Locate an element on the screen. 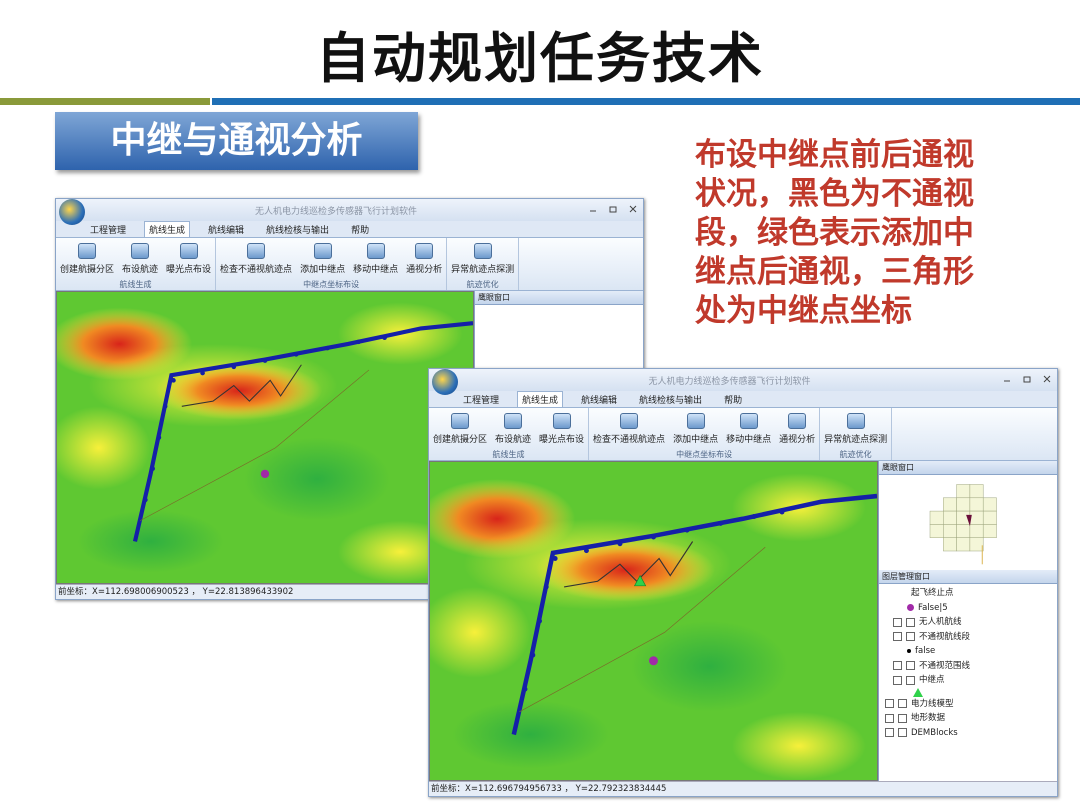  layer-name: 电力线模型 is located at coordinates (932, 703).